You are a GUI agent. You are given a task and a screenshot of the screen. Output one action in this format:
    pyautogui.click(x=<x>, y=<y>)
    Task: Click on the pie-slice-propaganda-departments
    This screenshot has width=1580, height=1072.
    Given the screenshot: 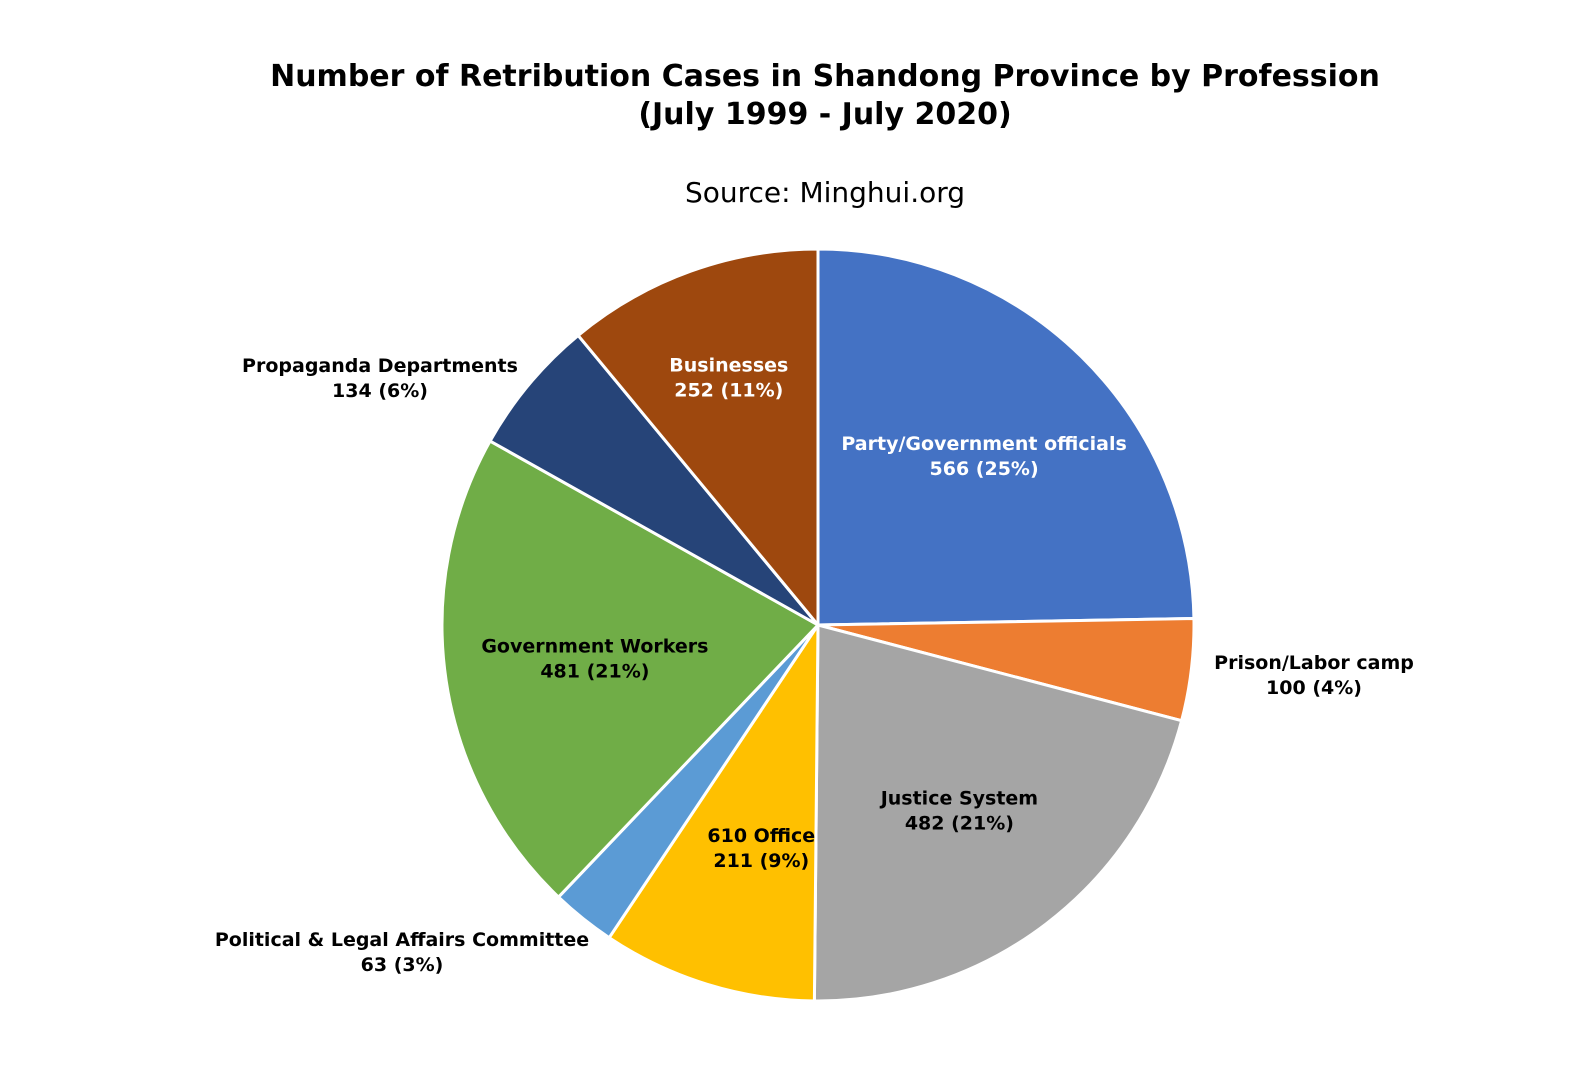 What is the action you would take?
    pyautogui.click(x=654, y=480)
    